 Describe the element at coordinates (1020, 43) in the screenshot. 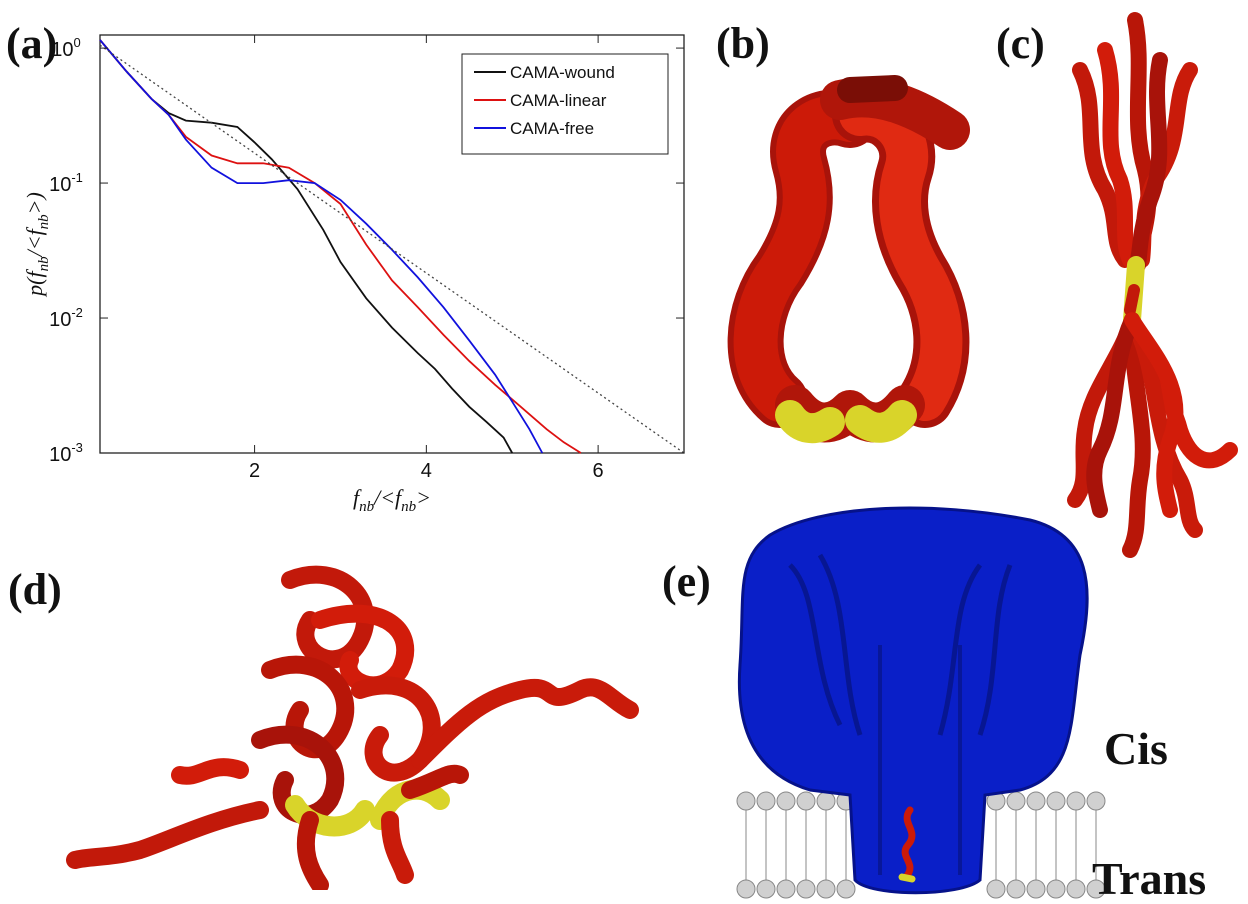

I see `panel-label-c: (c)` at that location.